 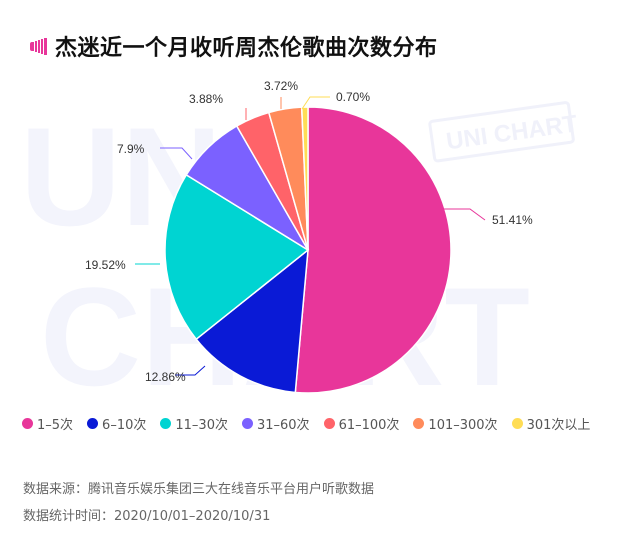 I want to click on legend-label: 11–30次, so click(x=201, y=425).